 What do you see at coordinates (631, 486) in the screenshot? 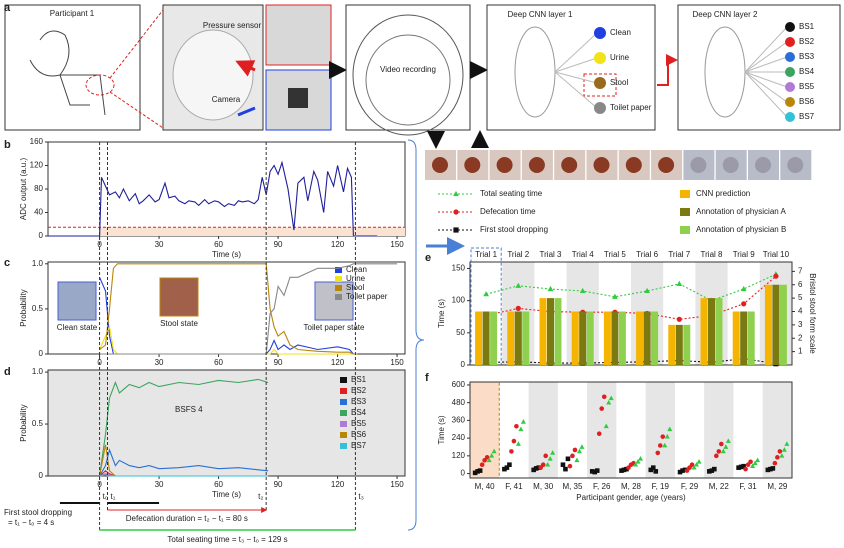
I see `category-label: M, 28` at bounding box center [631, 486].